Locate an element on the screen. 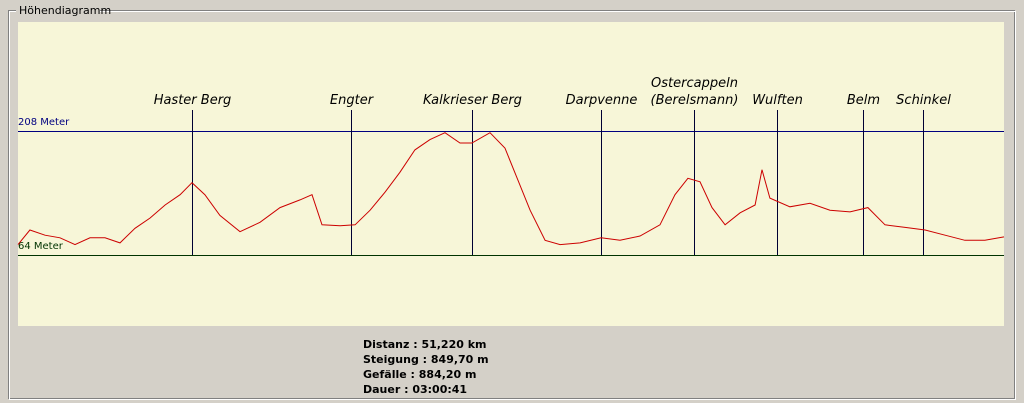  stat-label: Steigung is located at coordinates (391, 359).